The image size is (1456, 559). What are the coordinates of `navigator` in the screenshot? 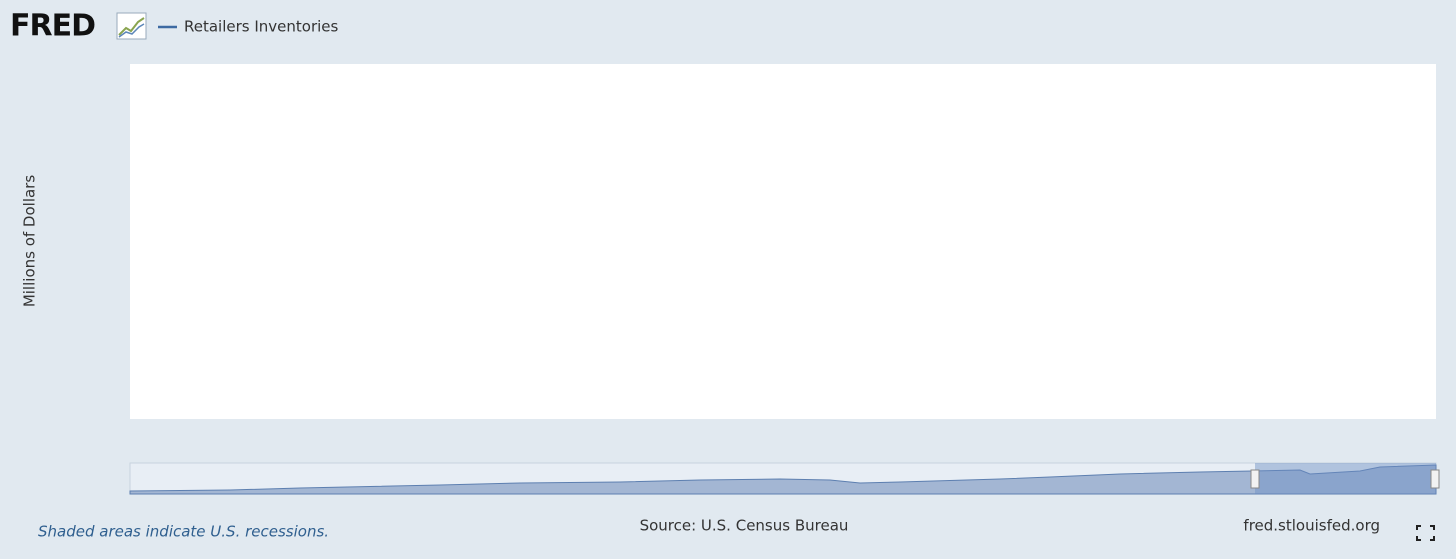 It's located at (784, 478).